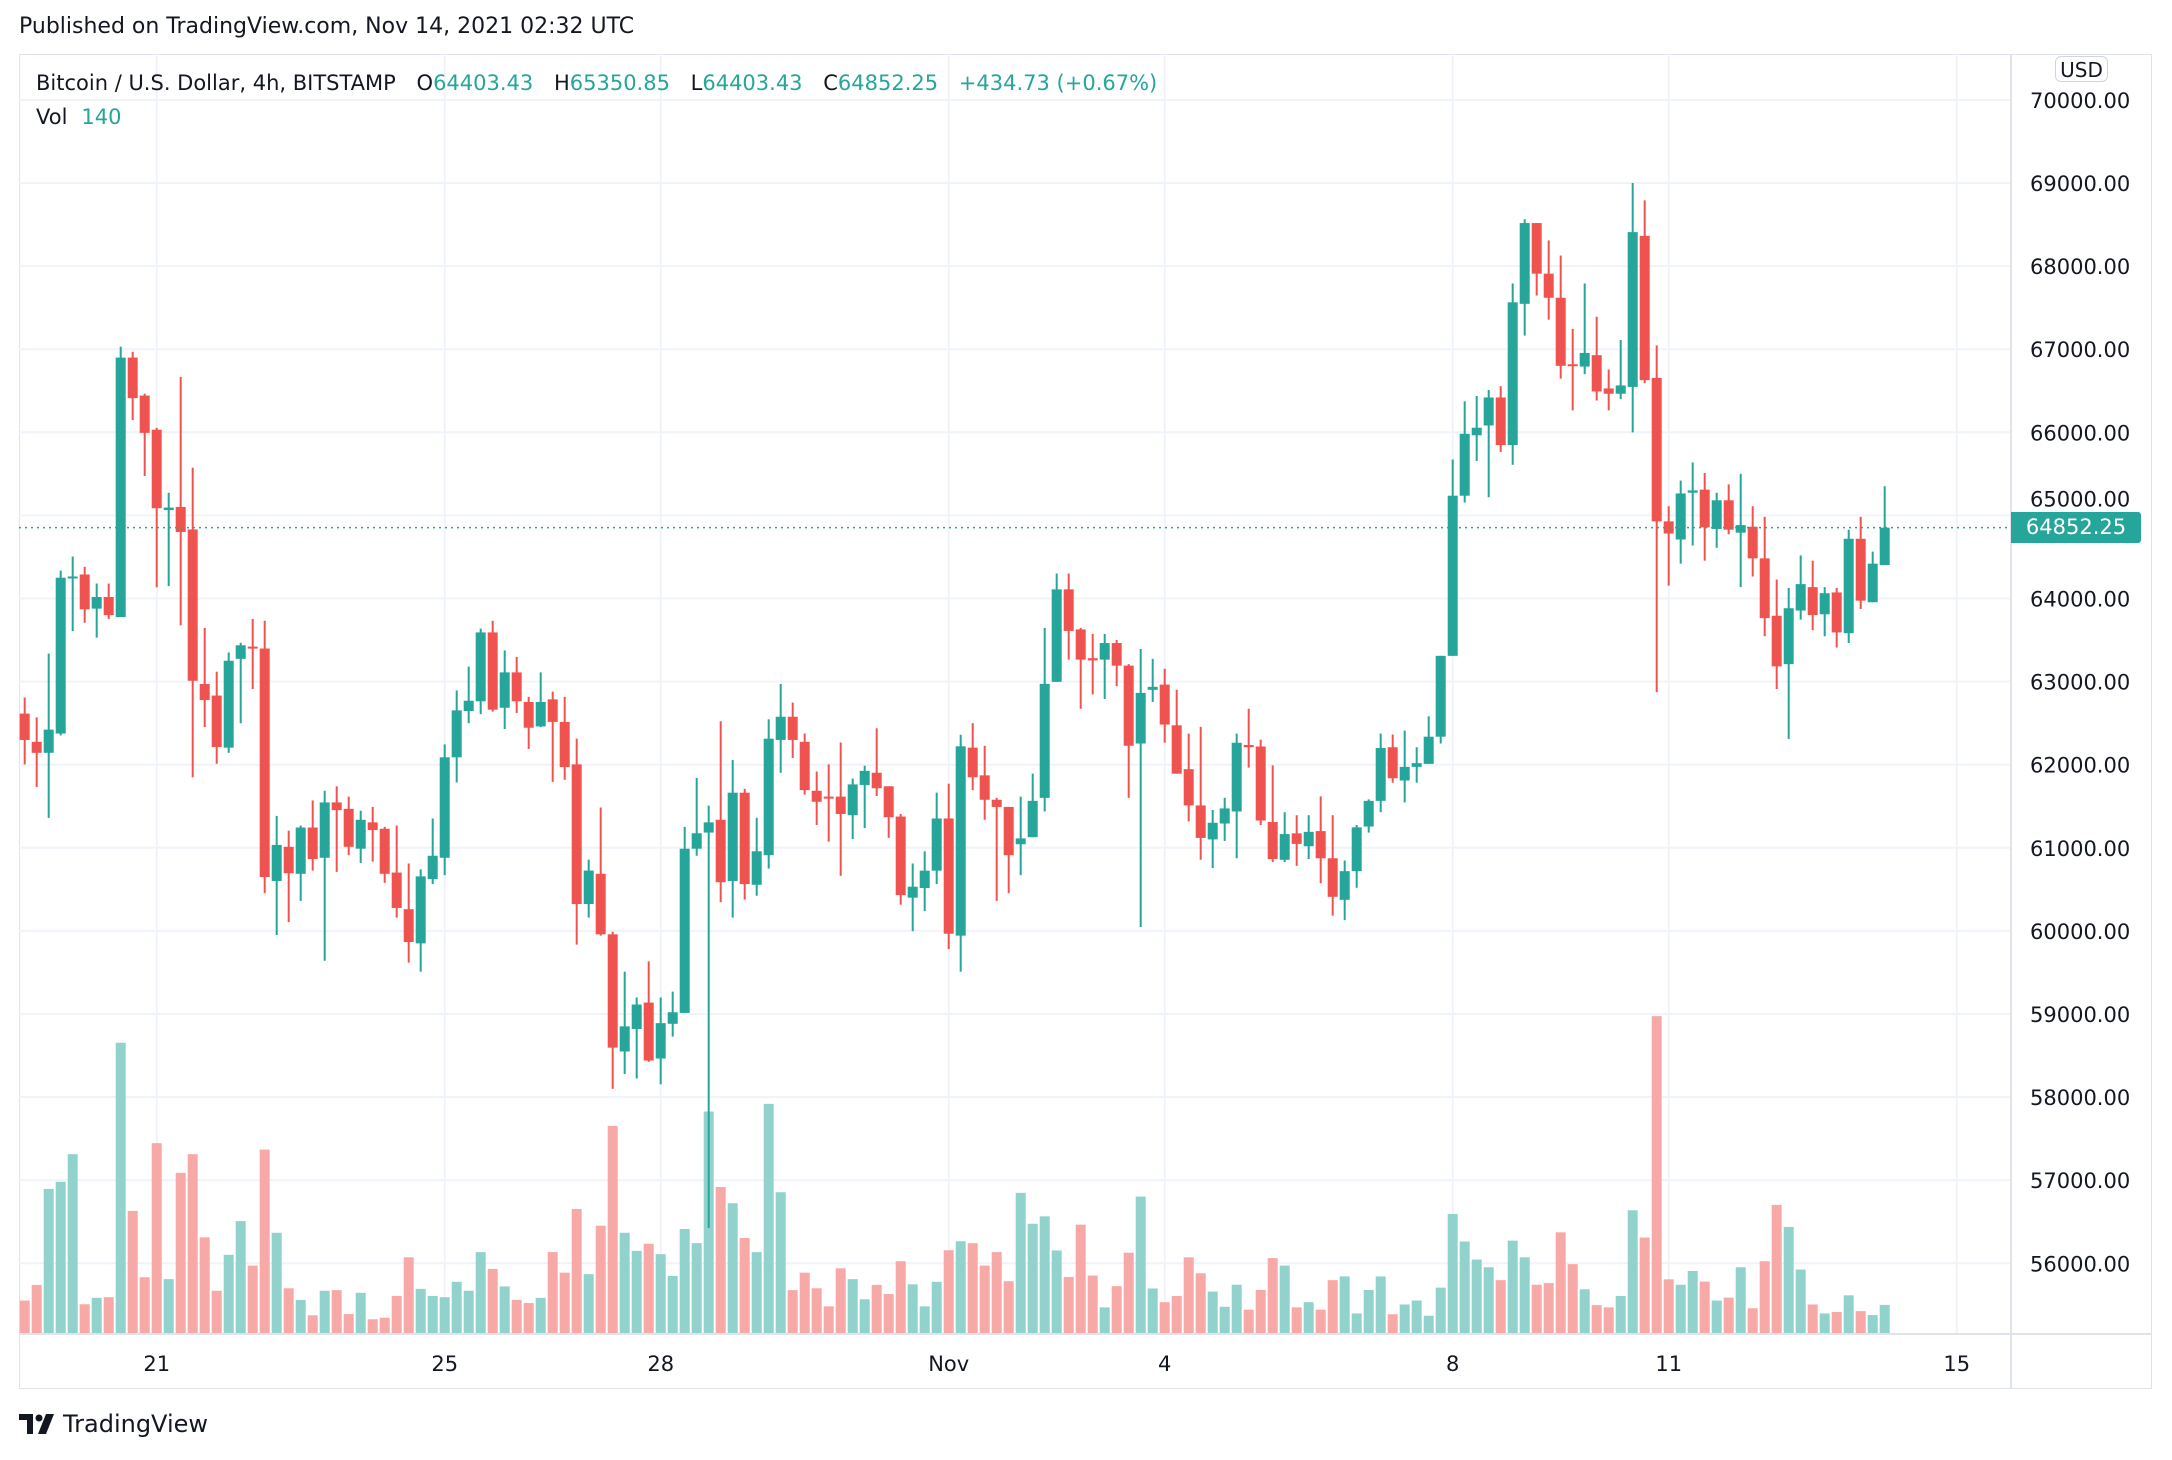 The image size is (2172, 1460). Describe the element at coordinates (483, 83) in the screenshot. I see `open-value: 64403.43` at that location.